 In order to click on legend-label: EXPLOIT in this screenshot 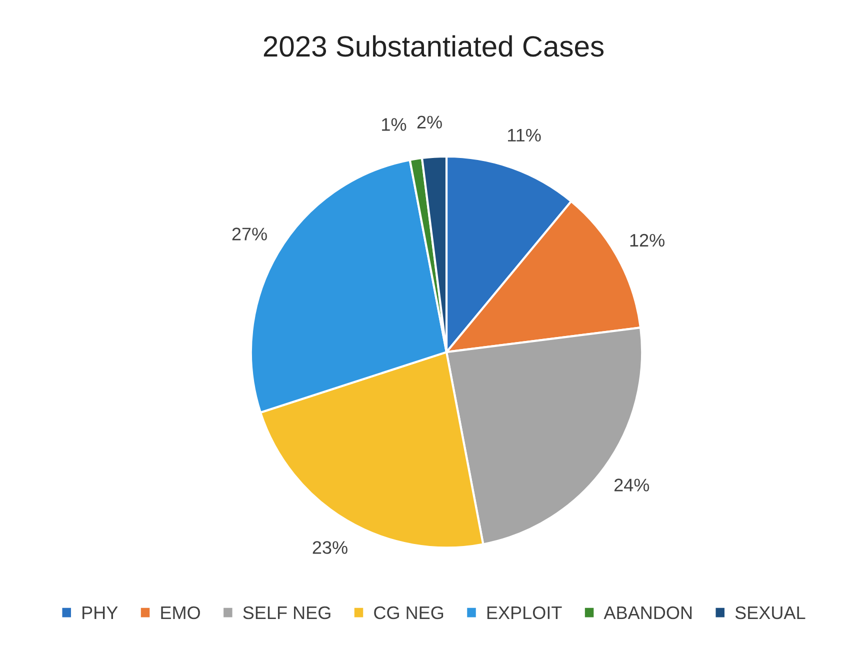, I will do `click(524, 613)`.